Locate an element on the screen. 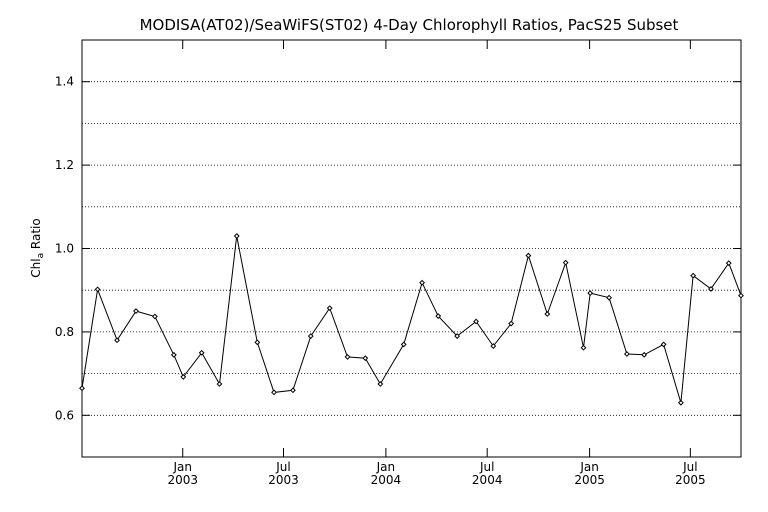  y-axis-label: Chla Ratio is located at coordinates (37, 247).